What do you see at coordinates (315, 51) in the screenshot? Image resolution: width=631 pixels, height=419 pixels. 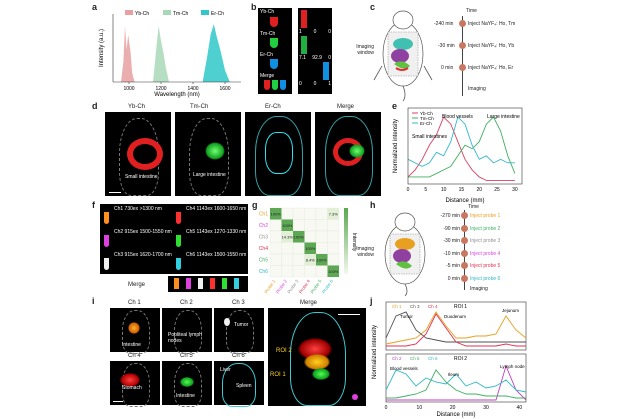 I see `panel-b-matrix: 1 0 0 7.1 92.9 0 0 0 1` at bounding box center [315, 51].